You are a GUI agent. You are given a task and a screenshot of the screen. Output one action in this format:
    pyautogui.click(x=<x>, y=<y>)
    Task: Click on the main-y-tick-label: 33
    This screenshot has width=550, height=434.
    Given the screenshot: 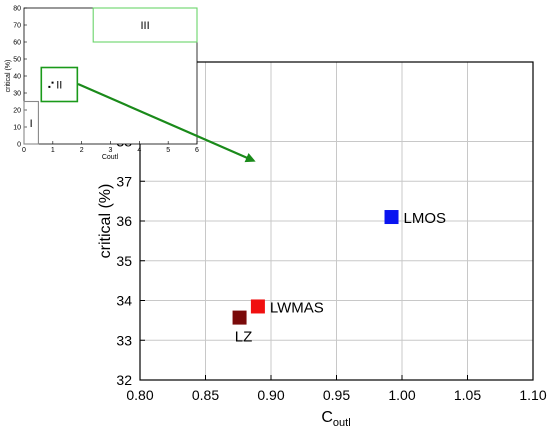 What is the action you would take?
    pyautogui.click(x=124, y=340)
    